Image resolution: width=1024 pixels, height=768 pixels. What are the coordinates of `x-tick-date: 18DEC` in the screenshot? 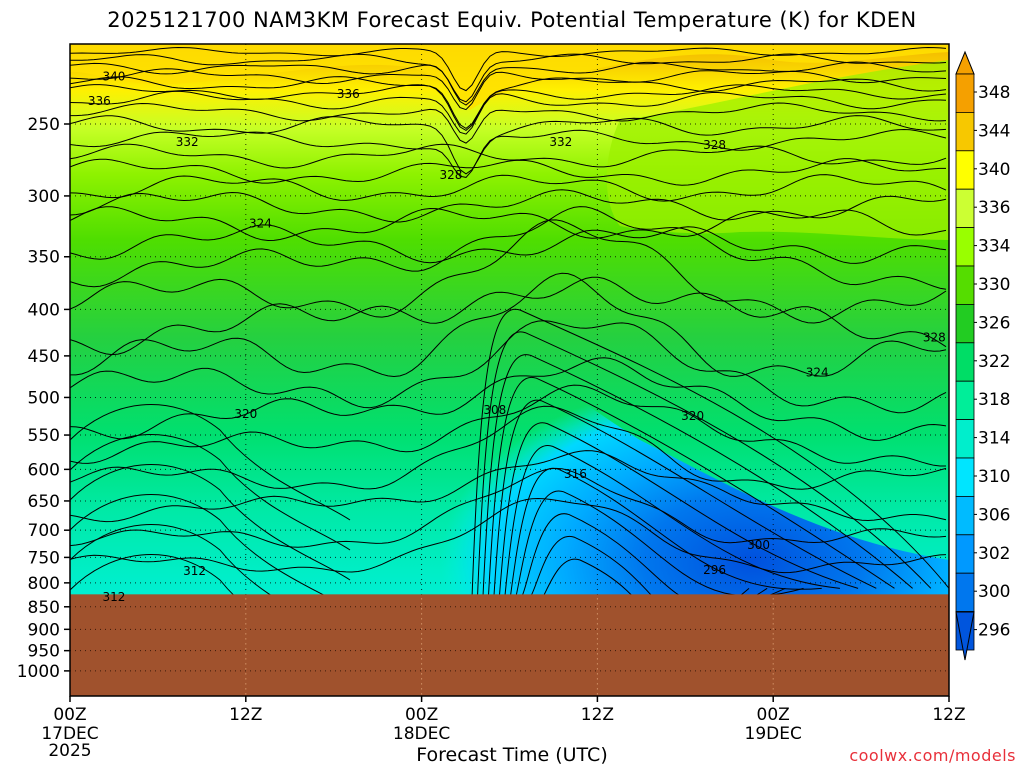 It's located at (421, 734).